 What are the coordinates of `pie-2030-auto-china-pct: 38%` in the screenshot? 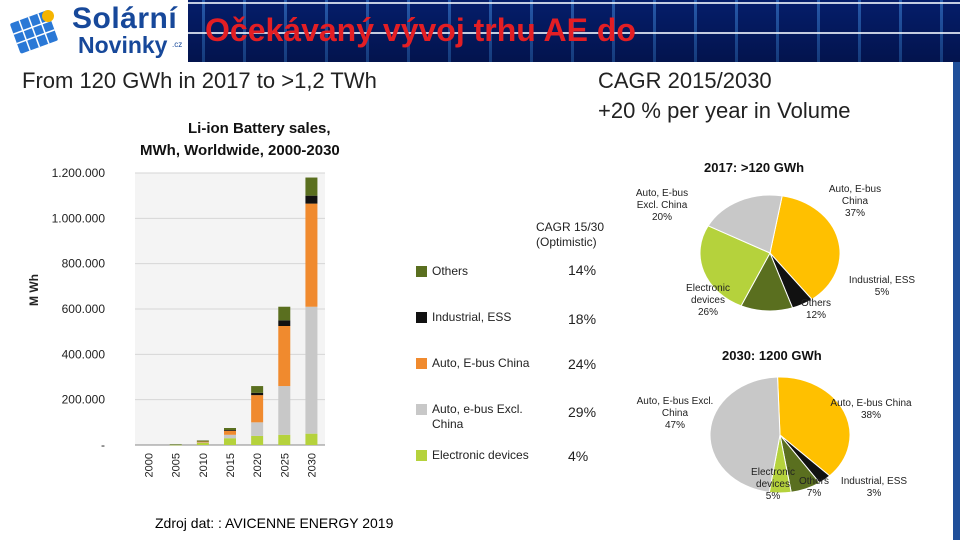 It's located at (870, 415).